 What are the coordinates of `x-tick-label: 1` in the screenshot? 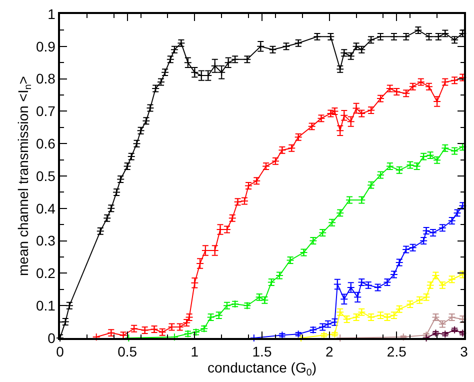 It's located at (194, 352).